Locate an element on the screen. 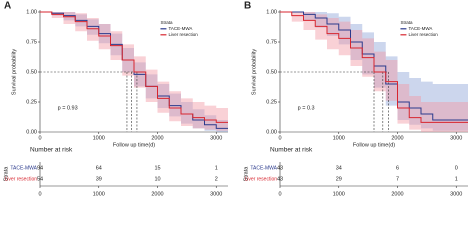  risk-count: 15 is located at coordinates (157, 168).